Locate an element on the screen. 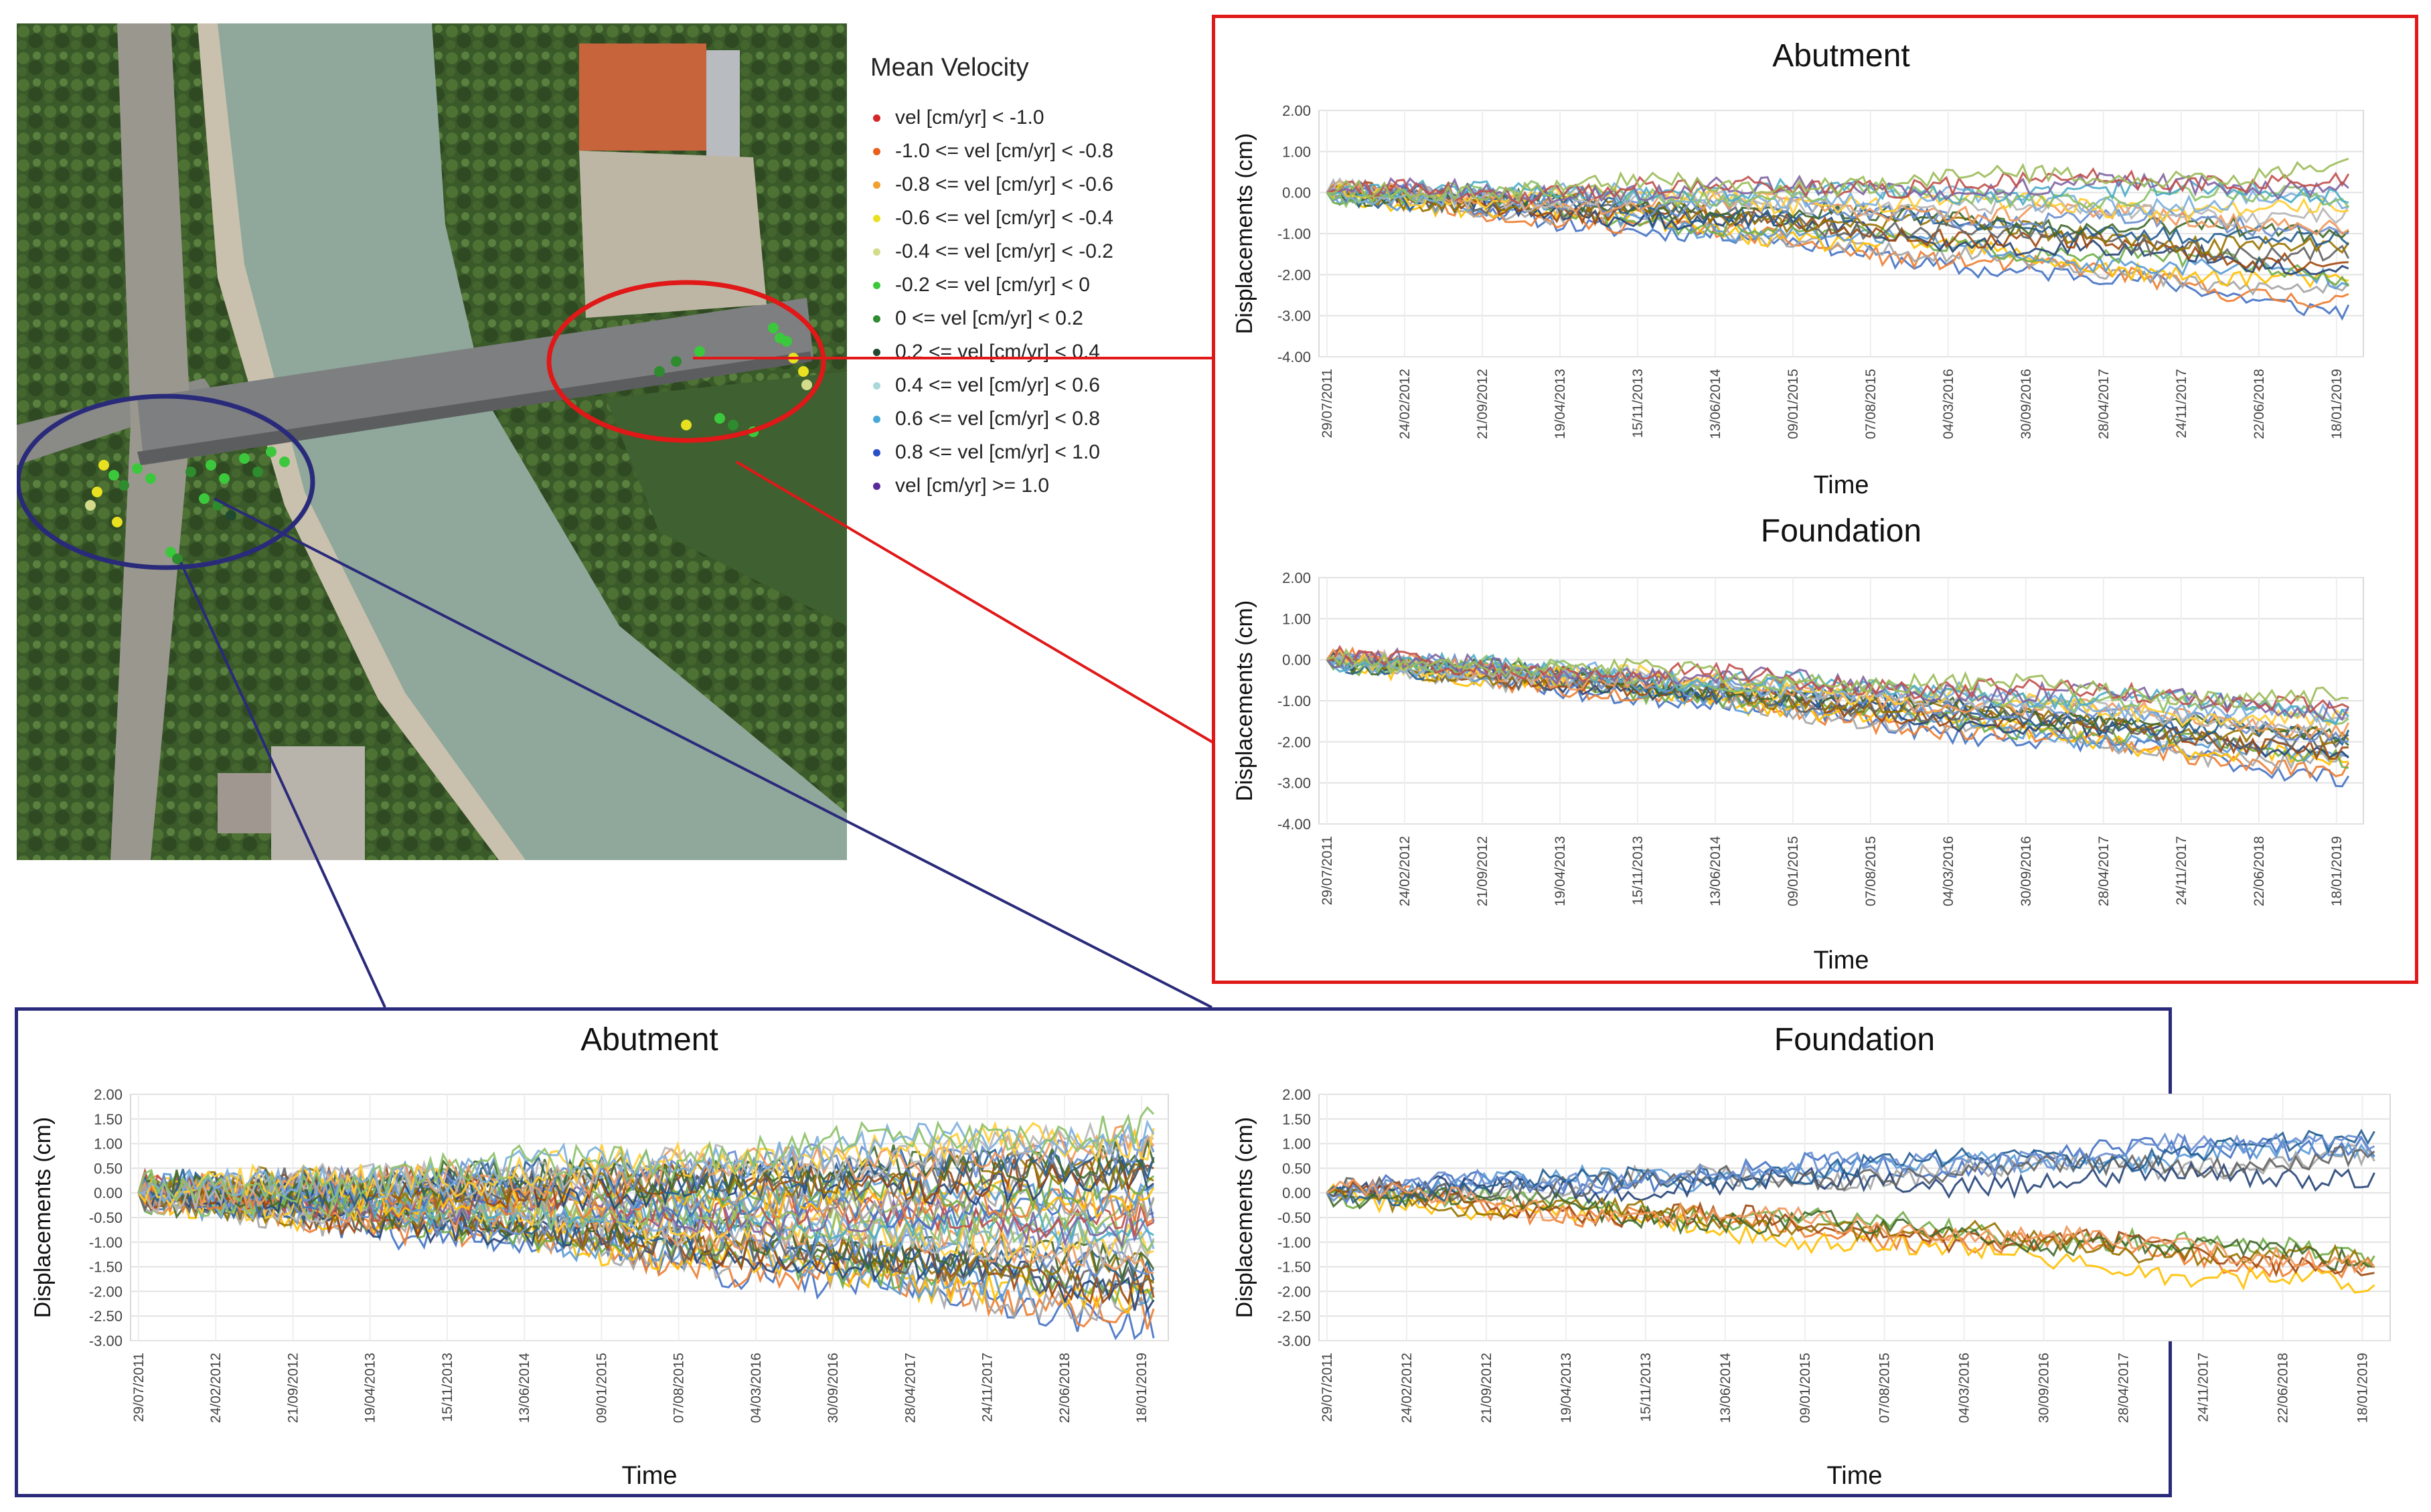  legend-label: vel [cm/yr] >= 1.0 is located at coordinates (972, 486).